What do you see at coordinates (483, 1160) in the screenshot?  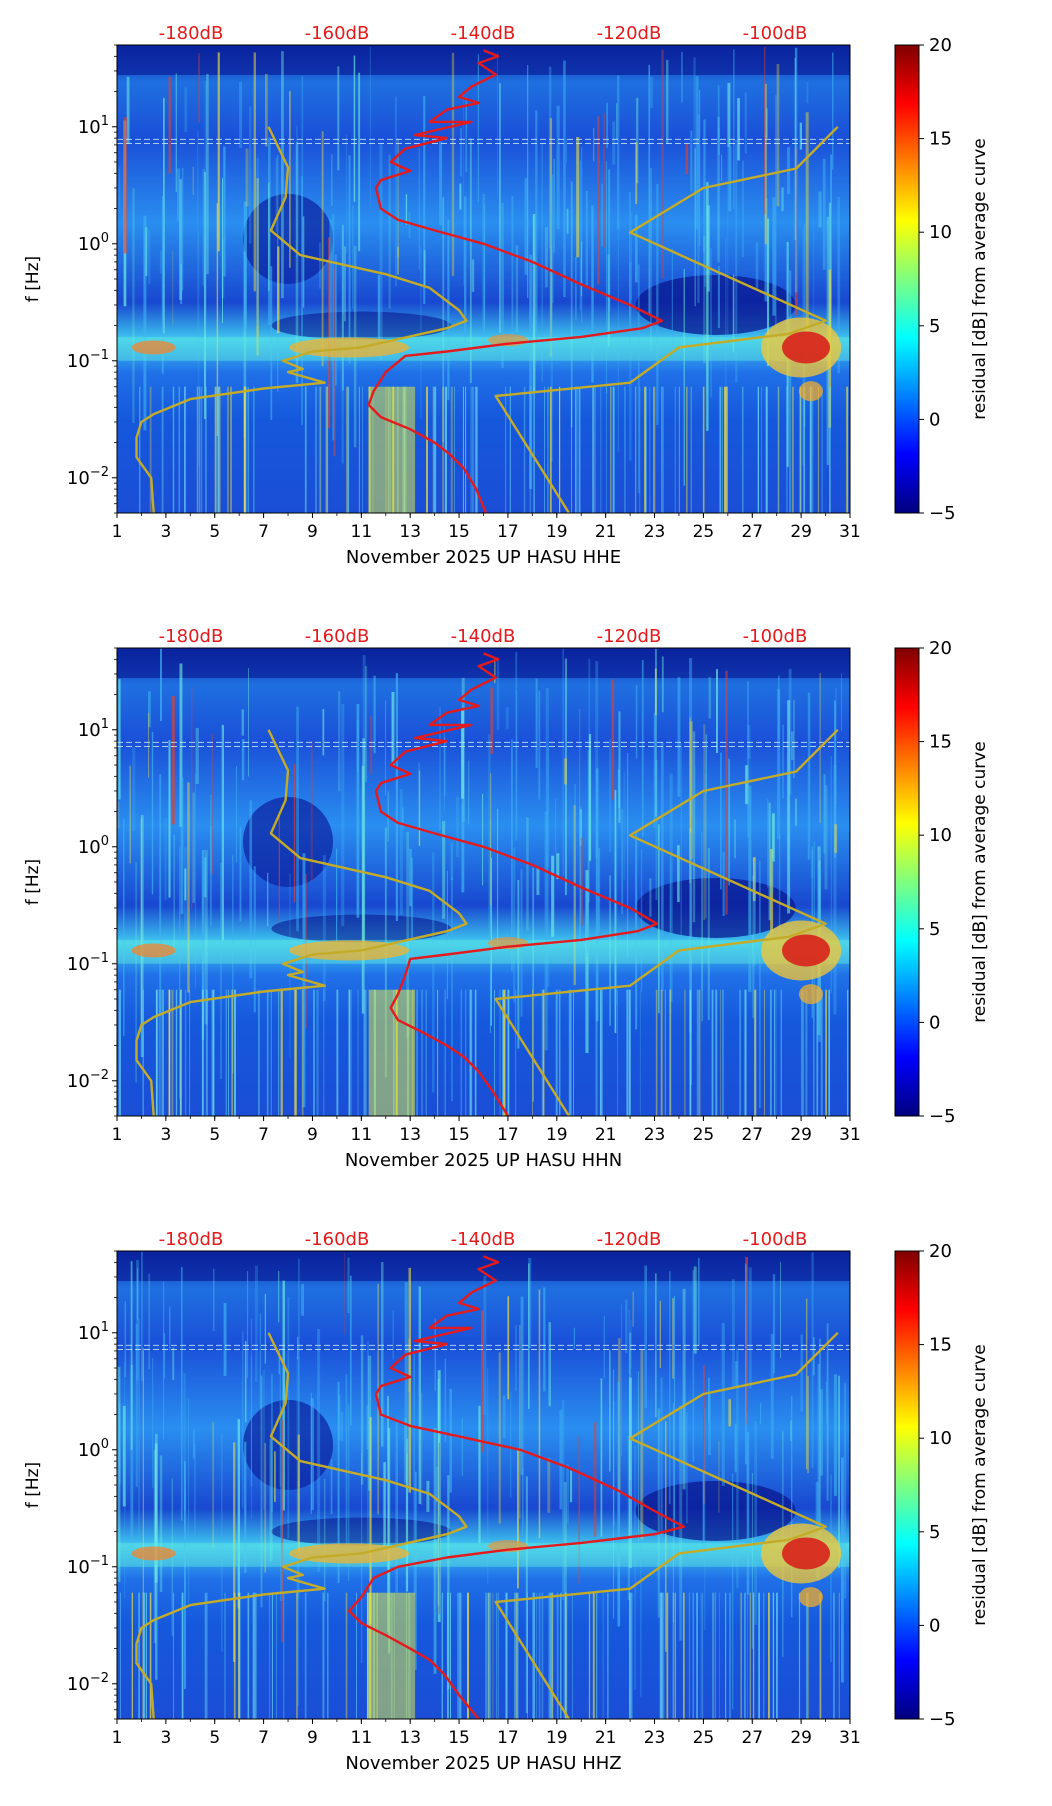 I see `x-axis-label: November 2025 UP HASU HHN` at bounding box center [483, 1160].